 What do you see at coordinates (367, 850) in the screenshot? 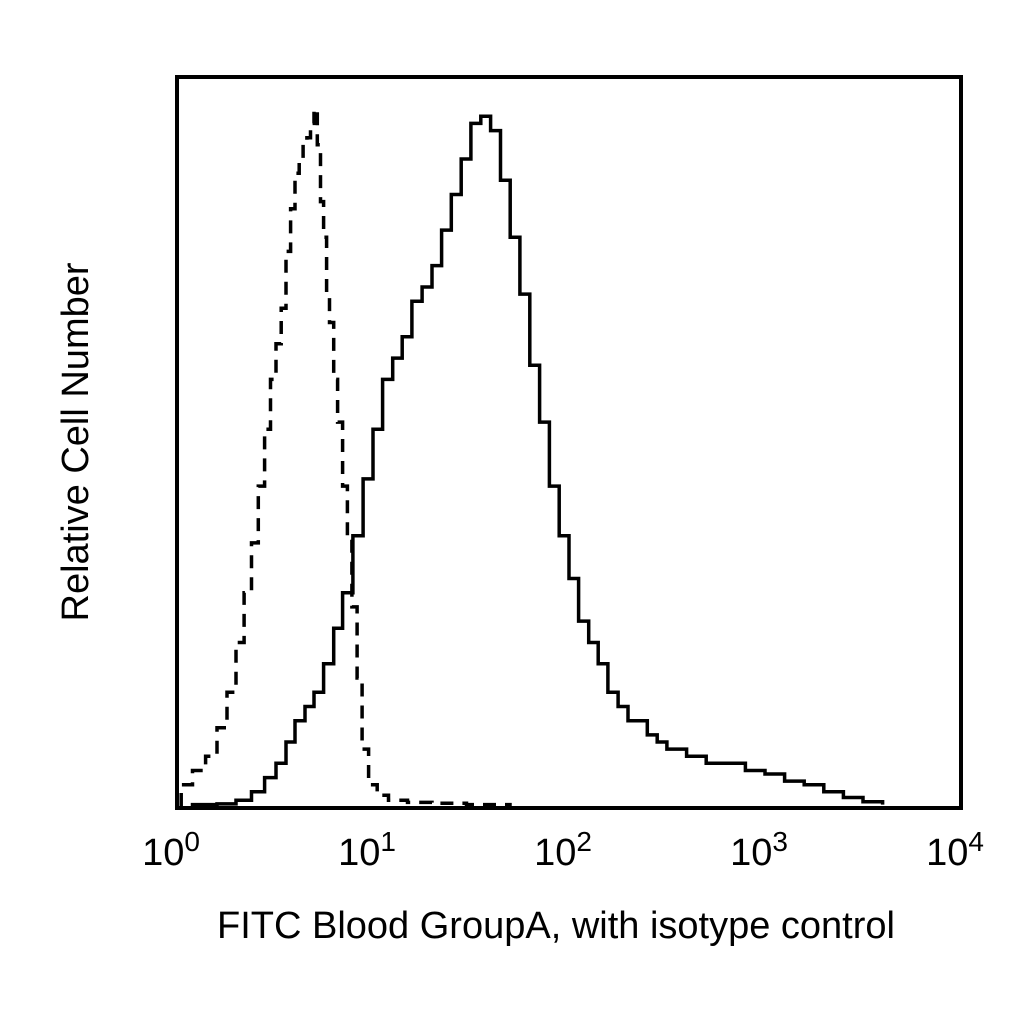
I see `x-tick-label: 10¹` at bounding box center [367, 850].